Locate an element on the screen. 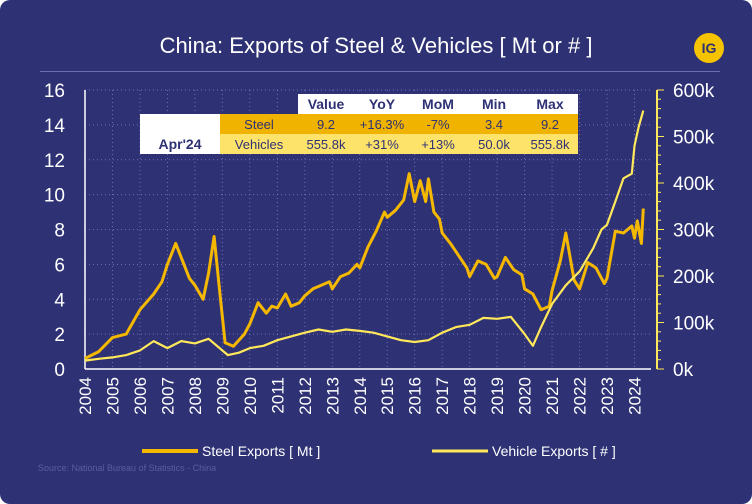 The width and height of the screenshot is (752, 504). x-tick-label: 2013 is located at coordinates (332, 396).